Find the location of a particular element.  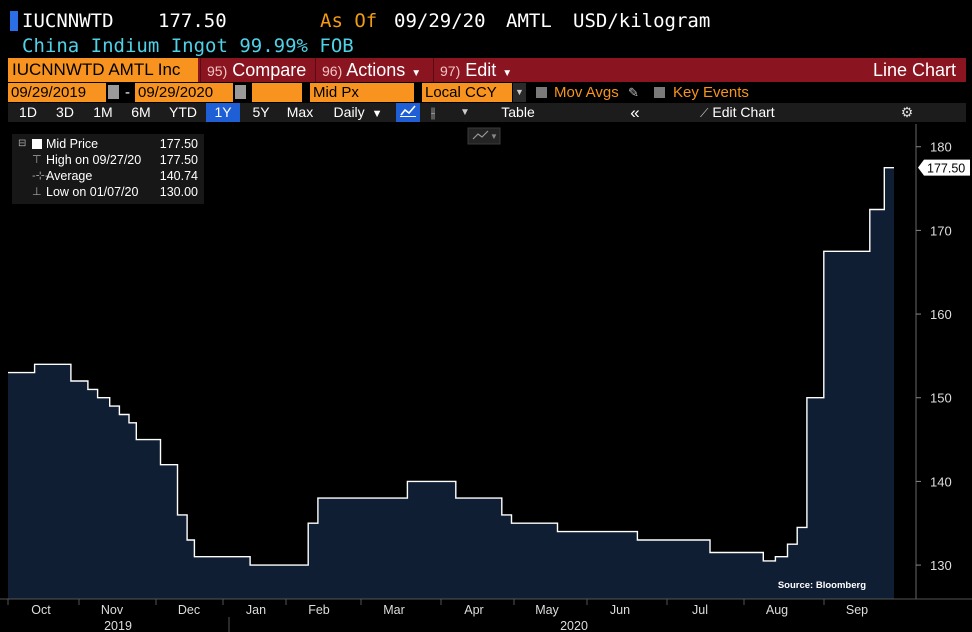

frequency-dropdown: Daily ▼ is located at coordinates (358, 112).